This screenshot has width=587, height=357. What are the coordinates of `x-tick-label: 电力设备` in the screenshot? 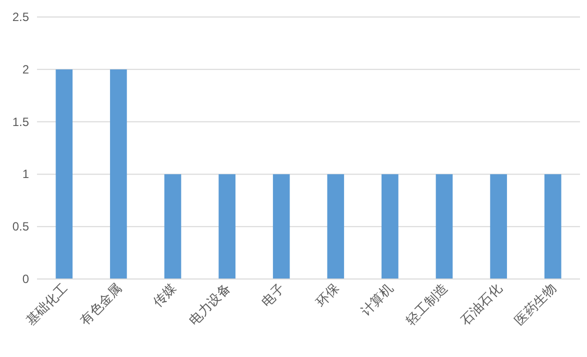 It's located at (210, 304).